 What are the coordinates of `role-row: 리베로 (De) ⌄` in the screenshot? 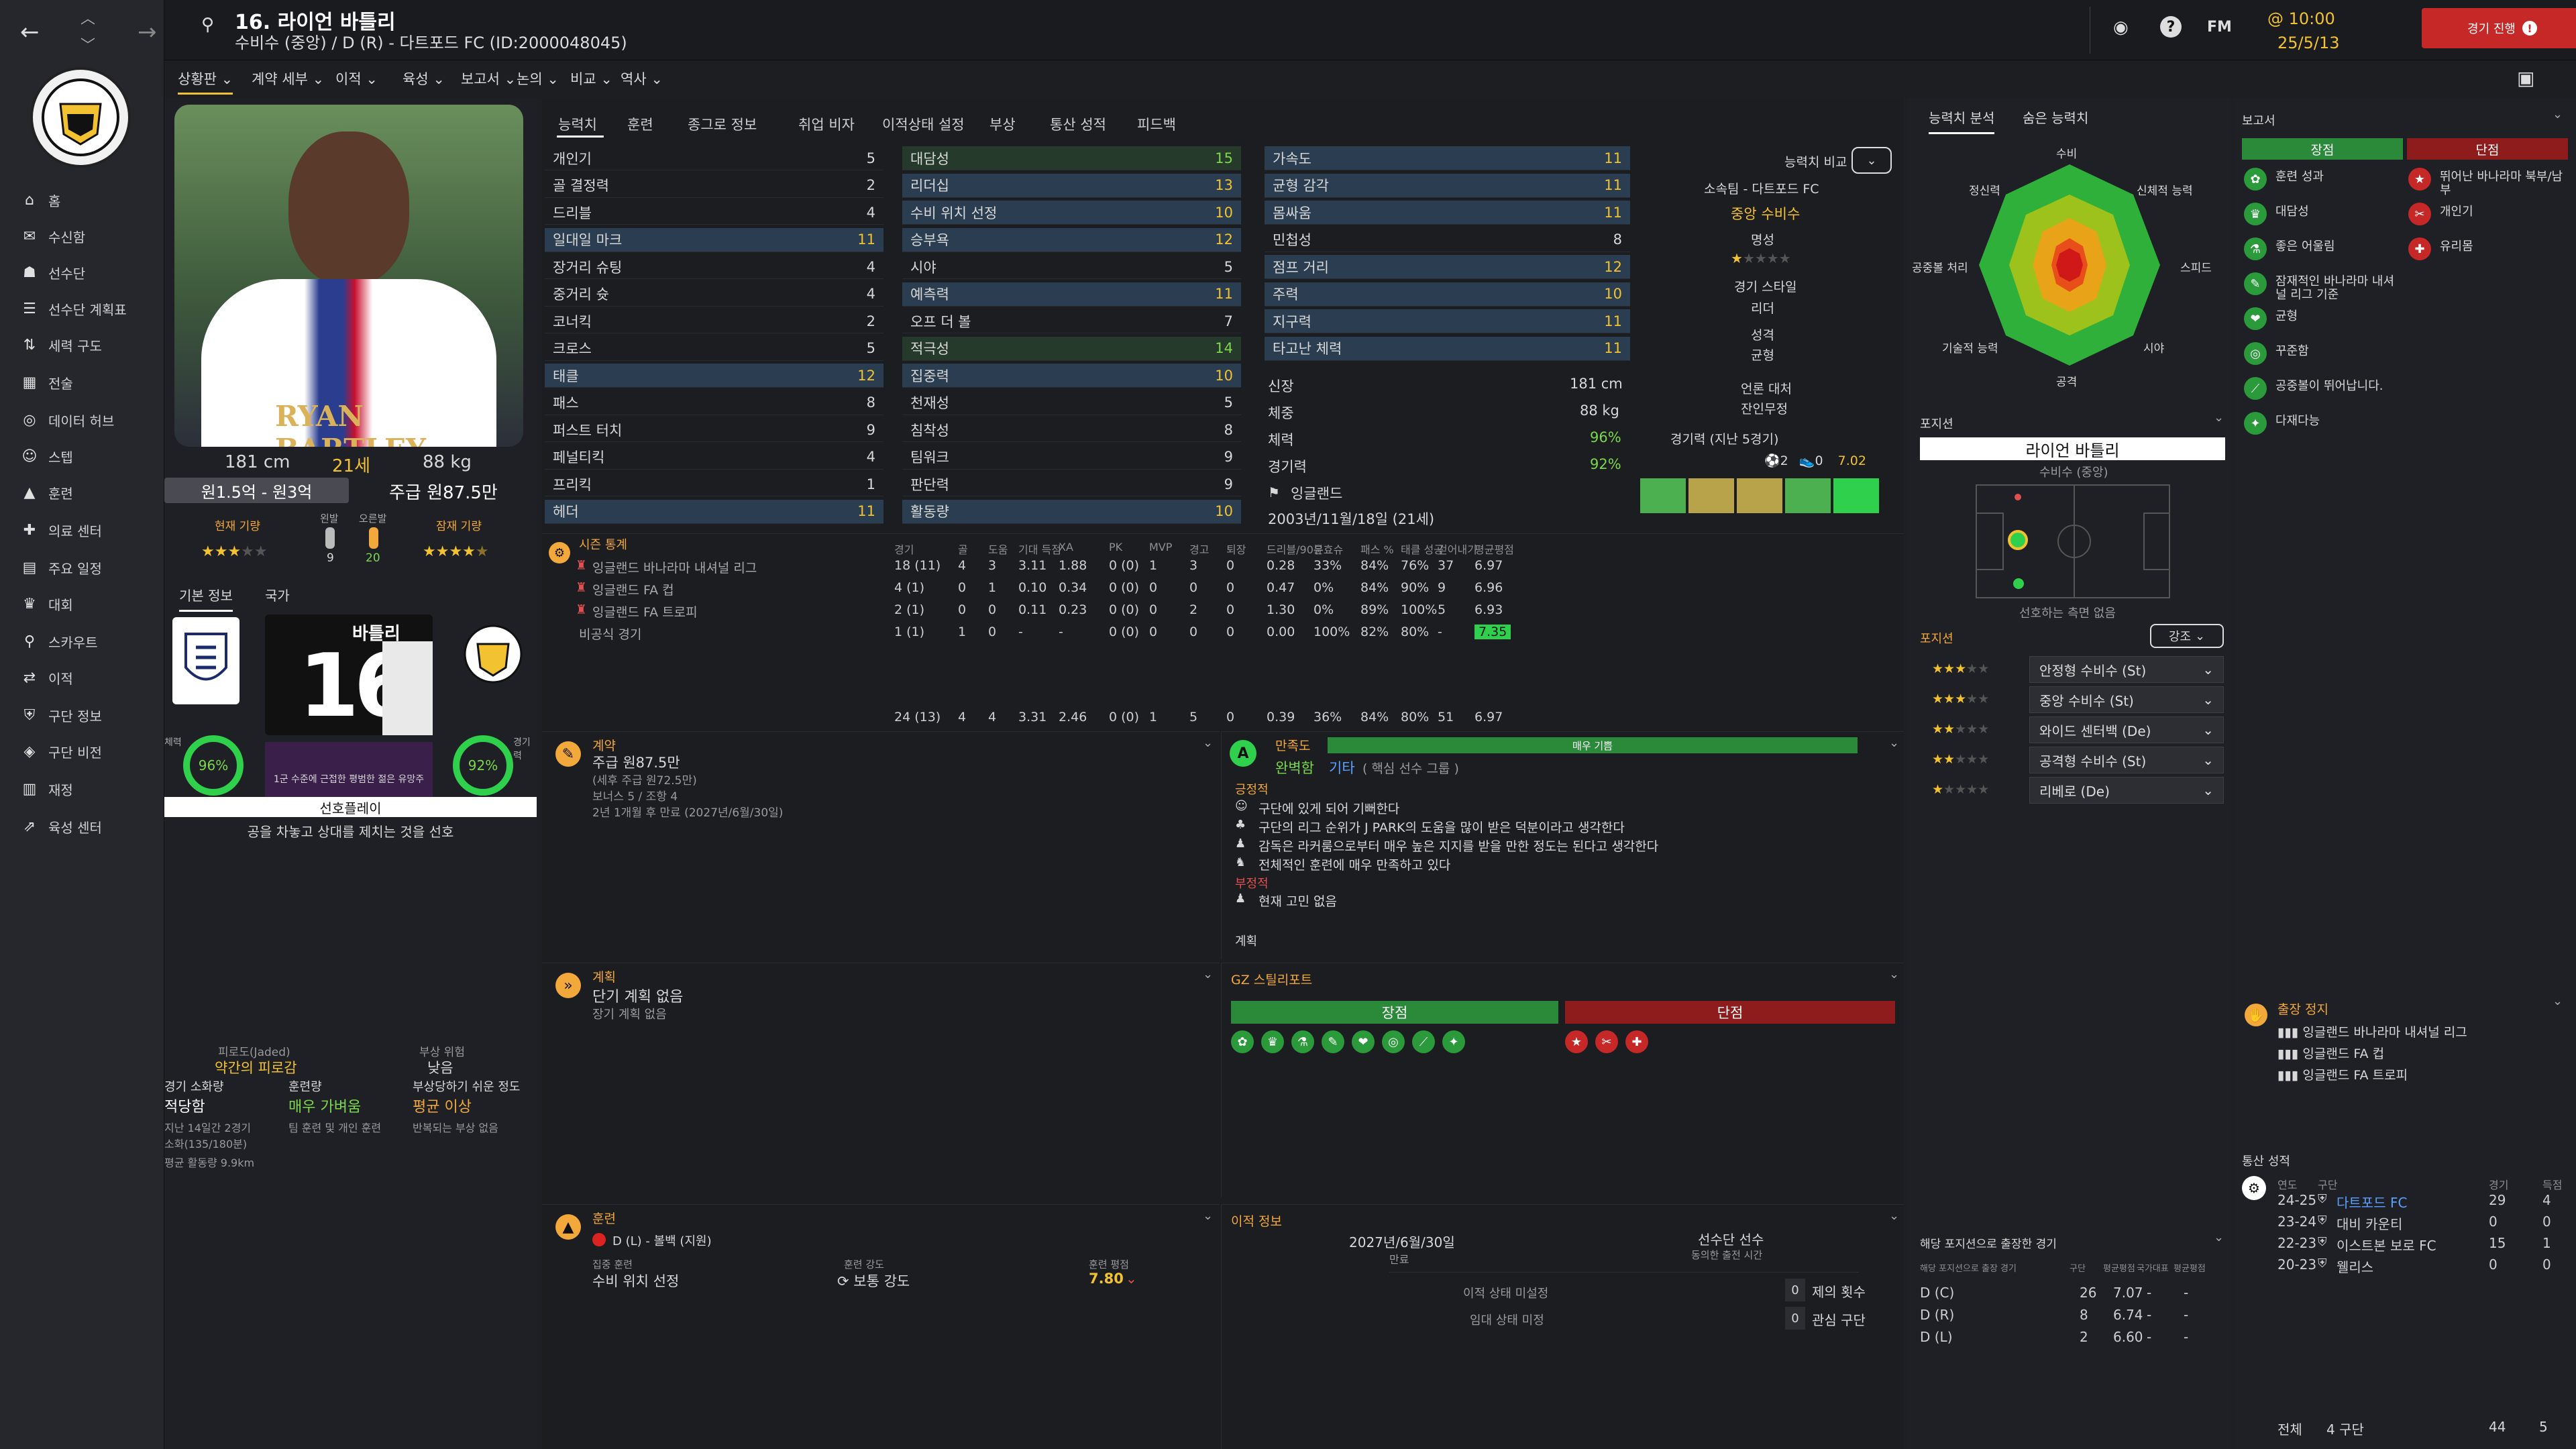 It's located at (2126, 790).